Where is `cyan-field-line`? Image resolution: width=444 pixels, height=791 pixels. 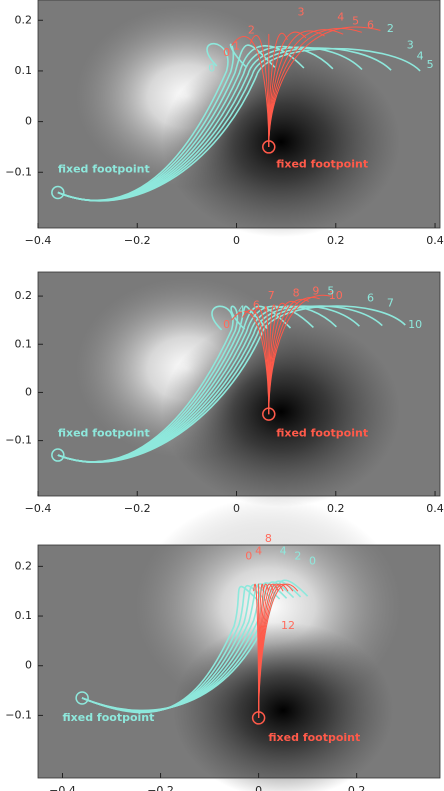
cyan-field-line is located at coordinates (195, 645).